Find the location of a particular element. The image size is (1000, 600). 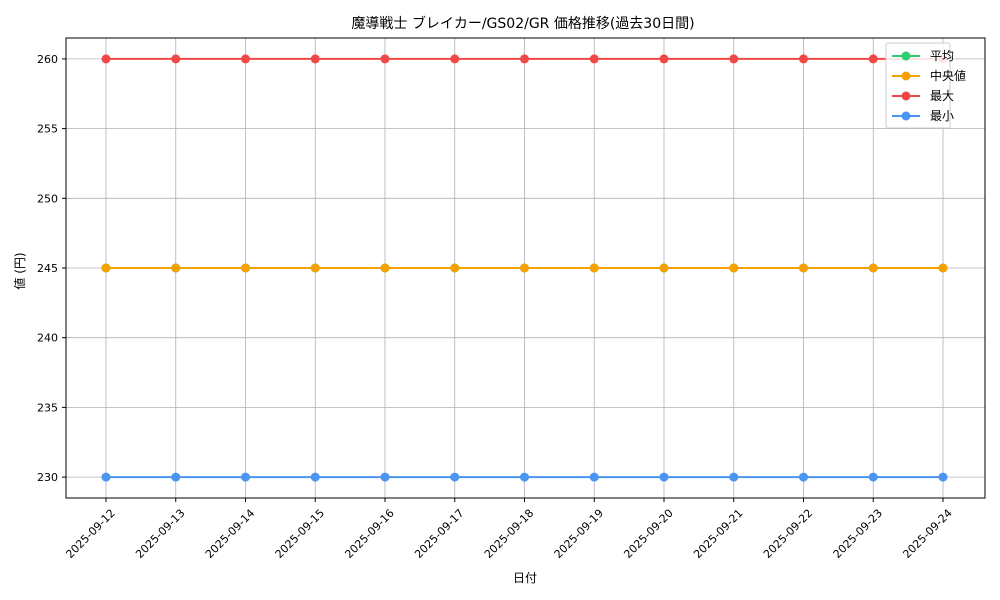

chart-title: 魔導戦士 ブレイカー/GS02/GR 価格推移(過去30日間) is located at coordinates (522, 23).